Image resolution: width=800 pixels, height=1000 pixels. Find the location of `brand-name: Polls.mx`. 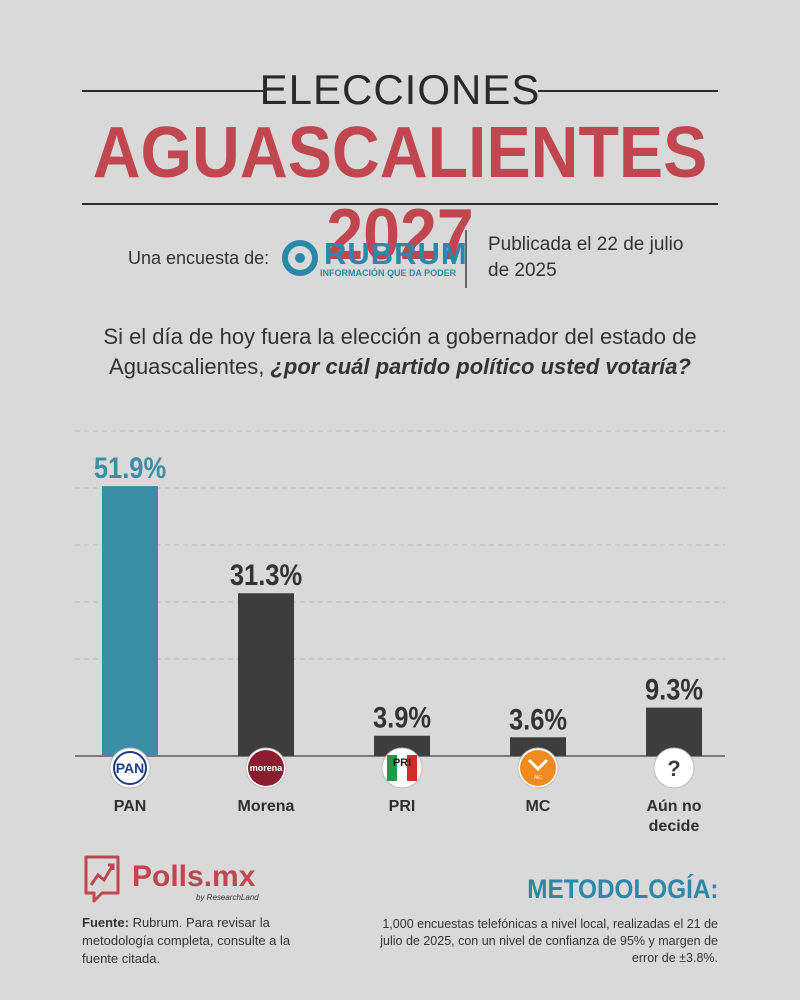

brand-name: Polls.mx is located at coordinates (194, 876).